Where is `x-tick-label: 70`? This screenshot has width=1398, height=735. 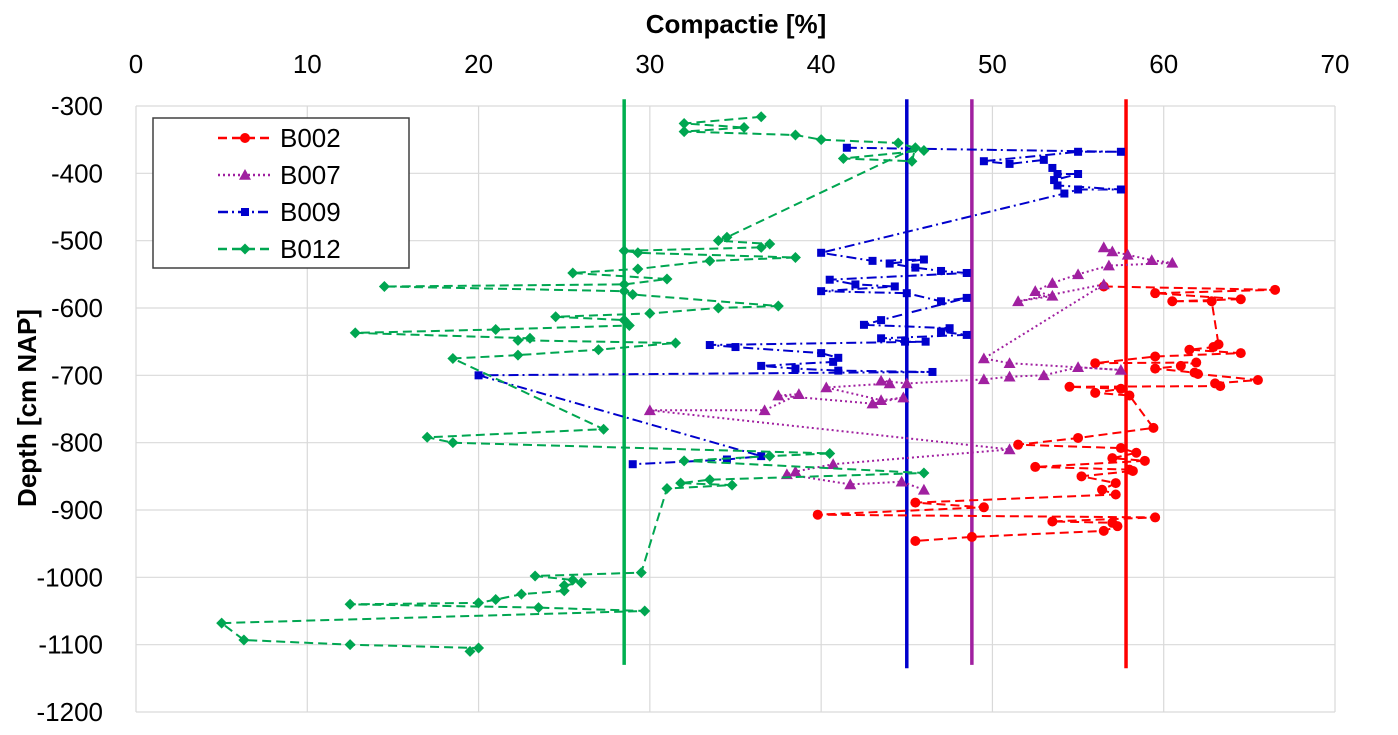 x-tick-label: 70 is located at coordinates (1335, 64).